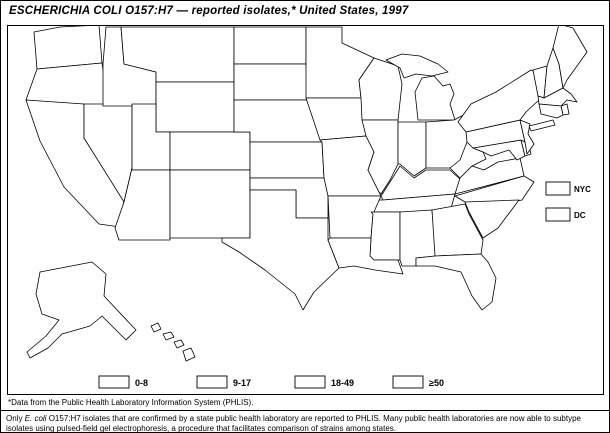 This screenshot has width=610, height=433. What do you see at coordinates (365, 256) in the screenshot?
I see `state-la` at bounding box center [365, 256].